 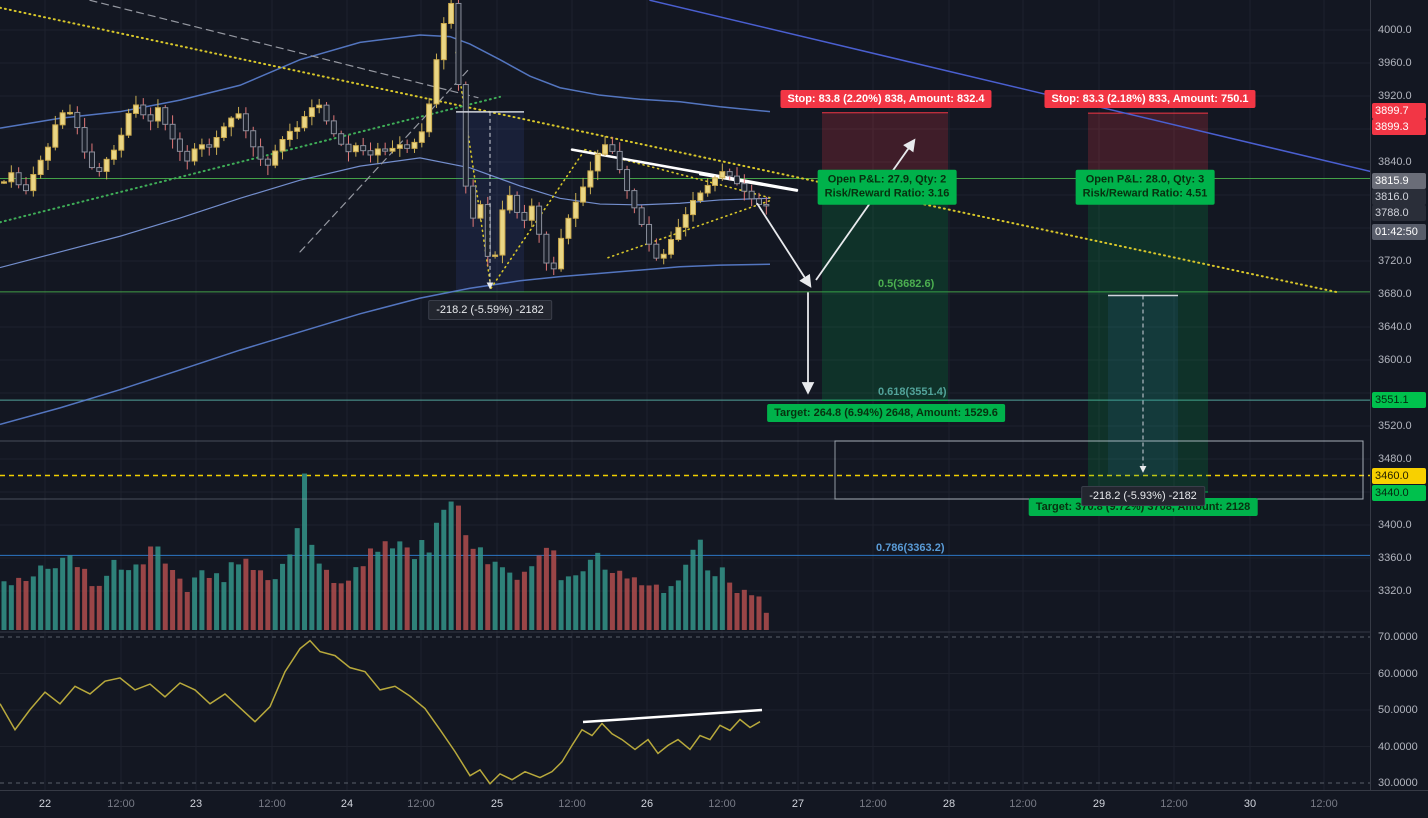 I want to click on stop-label-2: Stop: 83.3 (2.18%) 833, Amount: 750.1, so click(x=1150, y=99).